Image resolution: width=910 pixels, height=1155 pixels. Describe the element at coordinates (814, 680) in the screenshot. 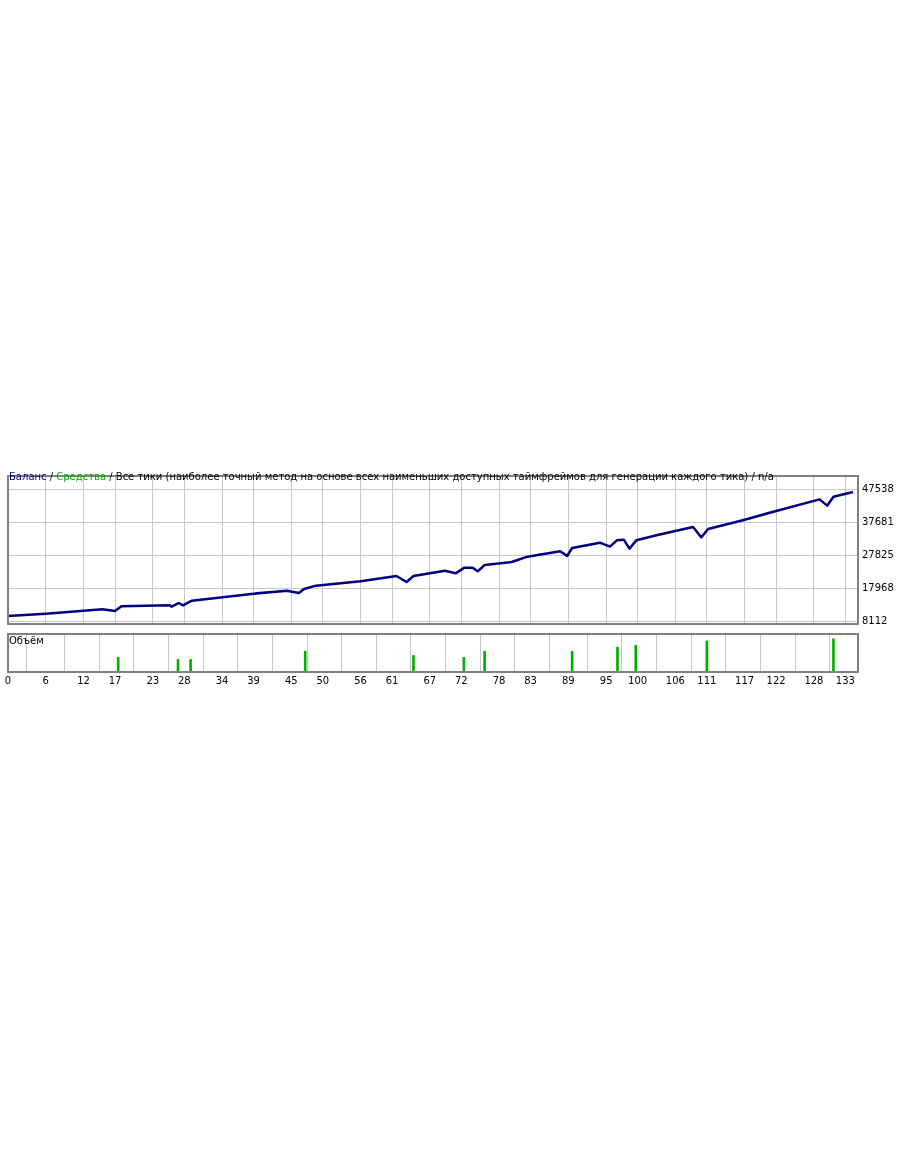

I see `x-tick-label: 128` at that location.